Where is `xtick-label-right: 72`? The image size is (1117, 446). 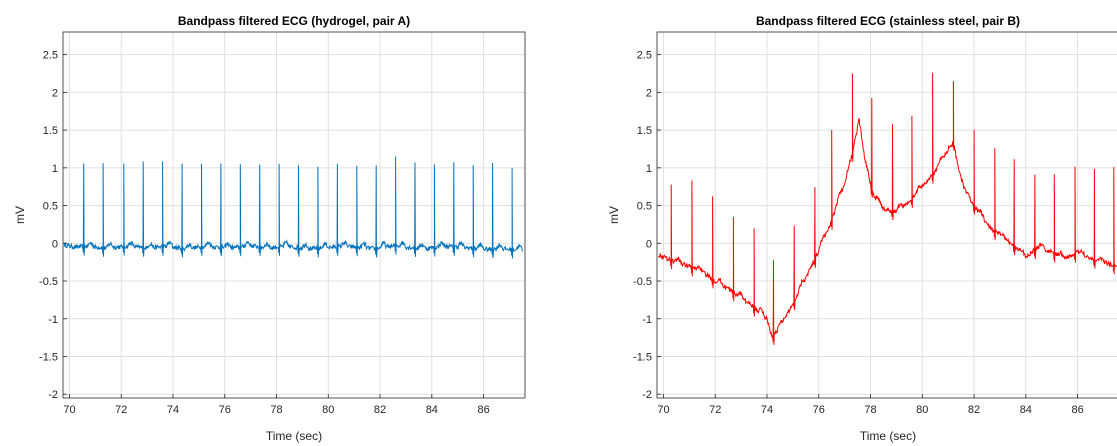 xtick-label-right: 72 is located at coordinates (715, 410).